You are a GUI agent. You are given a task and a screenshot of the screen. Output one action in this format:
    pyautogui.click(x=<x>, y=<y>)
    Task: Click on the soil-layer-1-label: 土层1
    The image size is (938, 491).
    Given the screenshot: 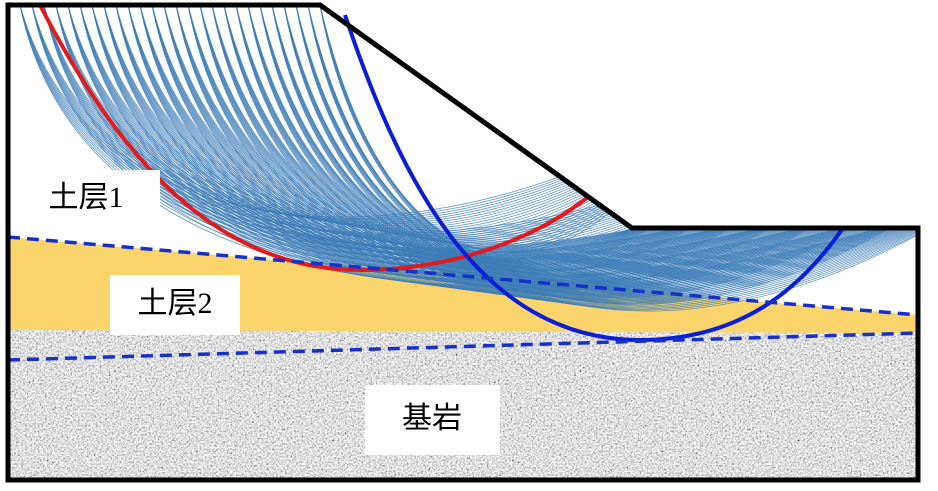 What is the action you would take?
    pyautogui.click(x=86, y=197)
    